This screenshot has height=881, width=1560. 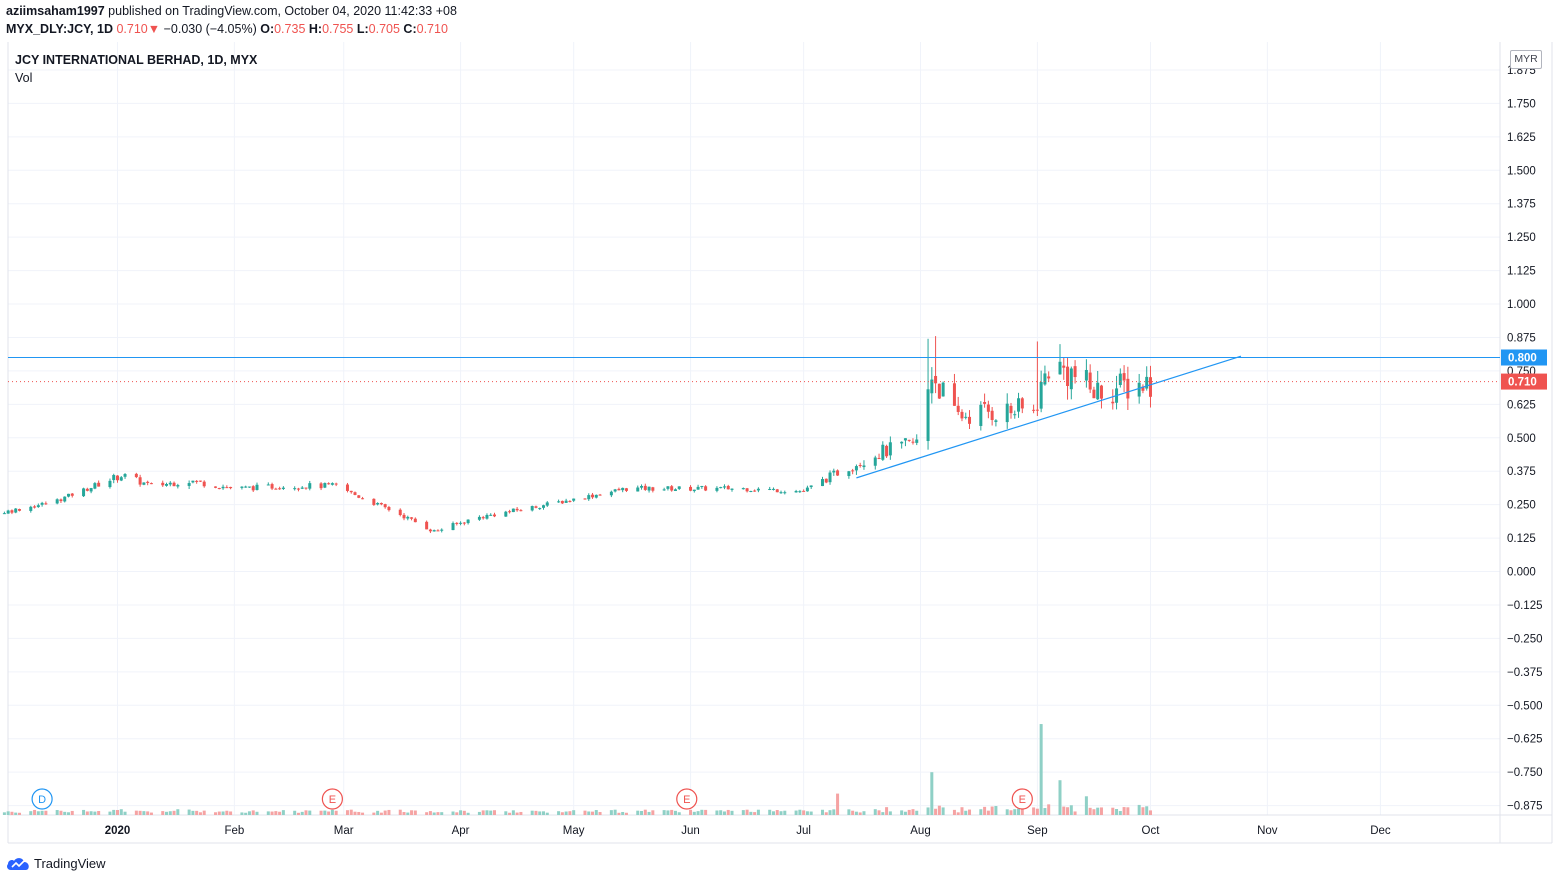 What do you see at coordinates (1522, 383) in the screenshot?
I see `last-price-tag-label: 0.710` at bounding box center [1522, 383].